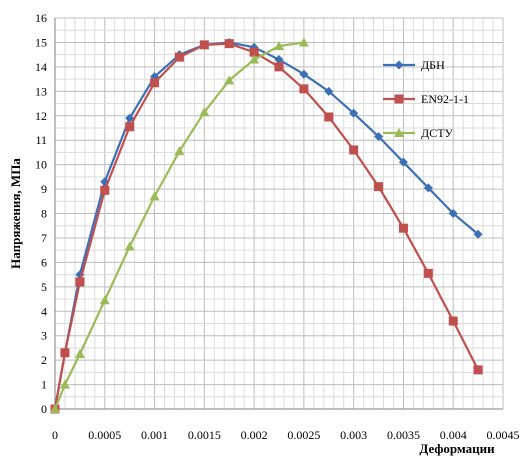 This screenshot has width=531, height=457. What do you see at coordinates (41, 18) in the screenshot?
I see `y-tick-label: 16` at bounding box center [41, 18].